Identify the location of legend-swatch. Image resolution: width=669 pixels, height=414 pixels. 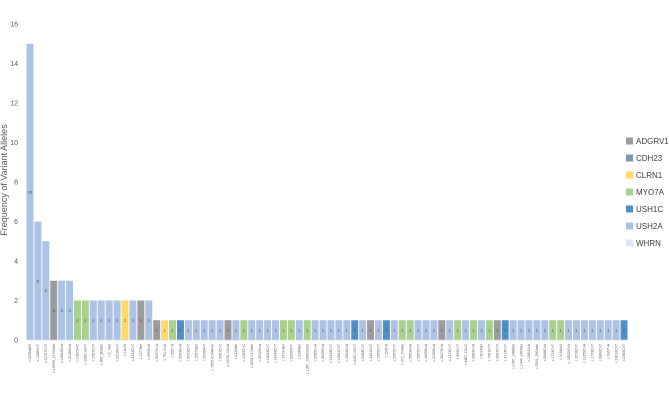
(629, 175).